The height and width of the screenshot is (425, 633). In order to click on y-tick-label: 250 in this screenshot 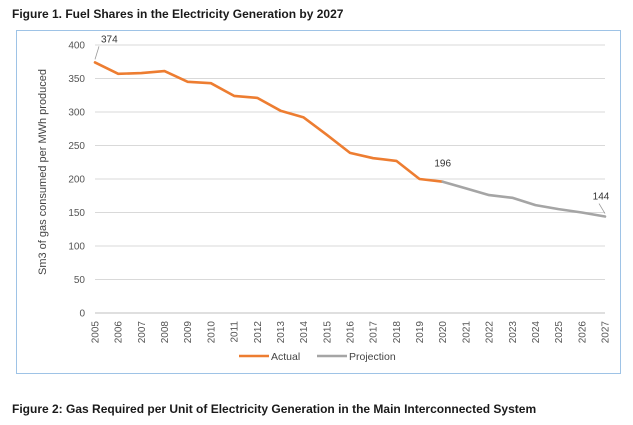, I will do `click(76, 146)`.